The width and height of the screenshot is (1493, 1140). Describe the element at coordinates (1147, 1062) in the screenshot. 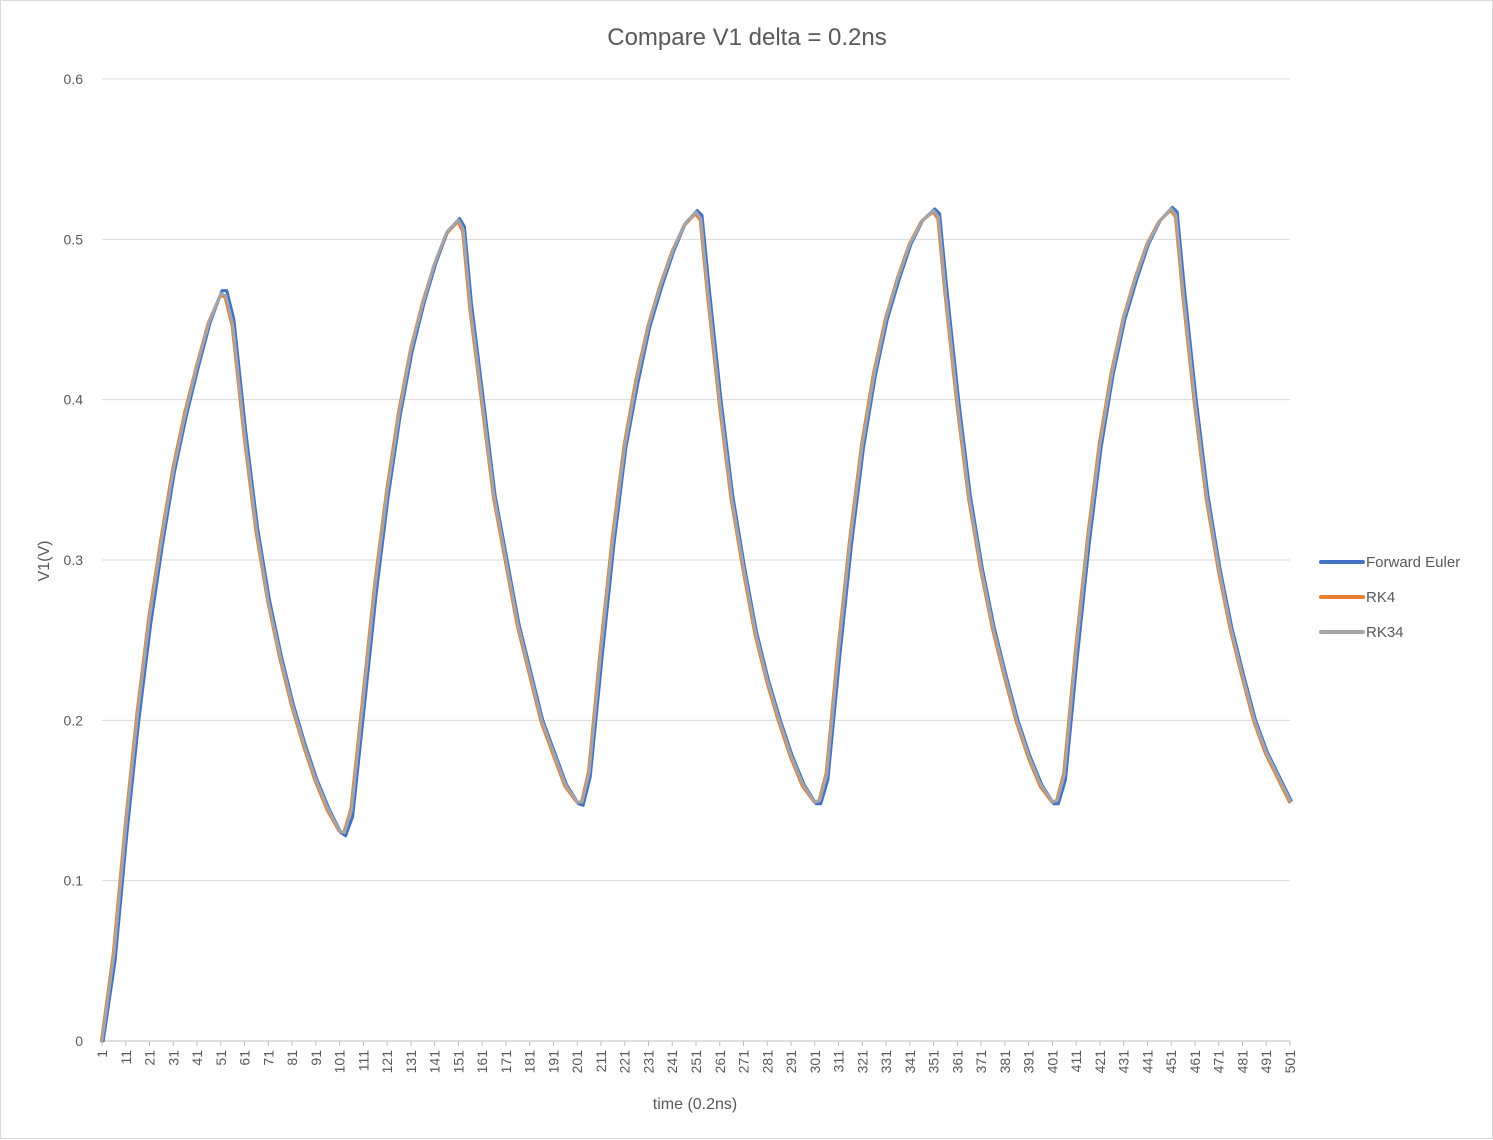

I see `x-tick-label: 441` at that location.